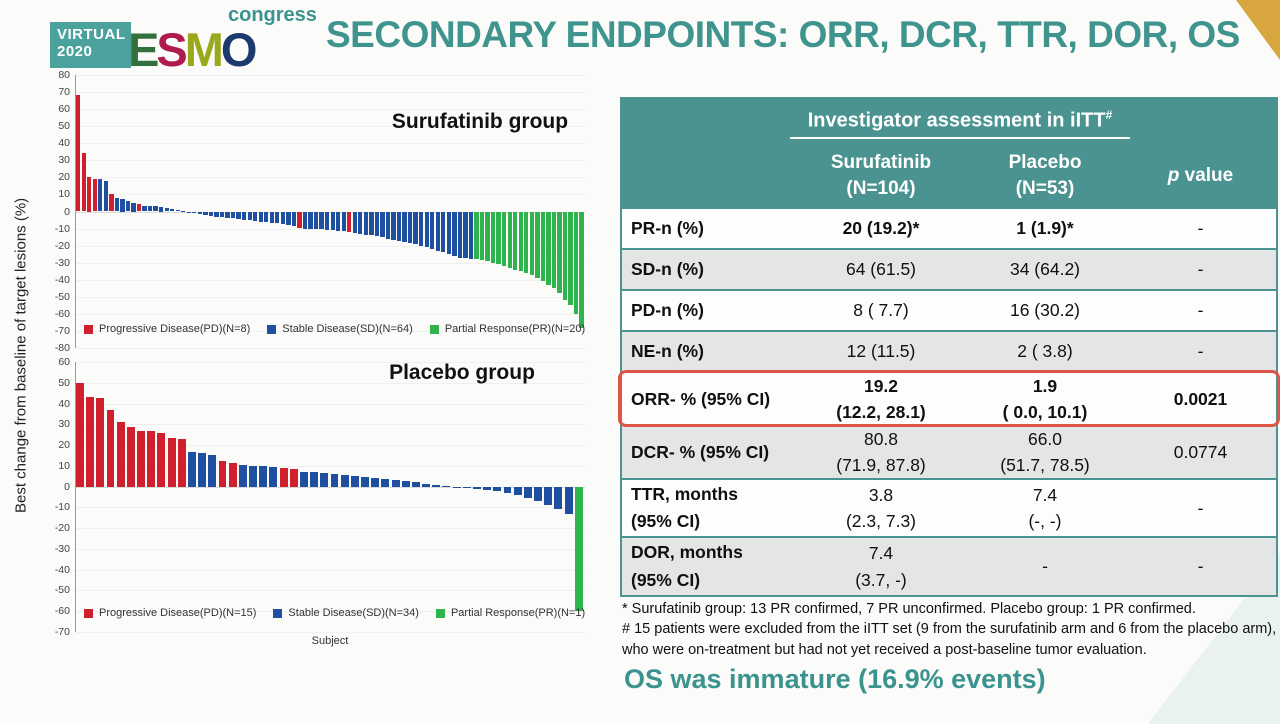 Image resolution: width=1280 pixels, height=724 pixels. Describe the element at coordinates (353, 613) in the screenshot. I see `legend-label: Stable Disease(SD)(N=34)` at that location.